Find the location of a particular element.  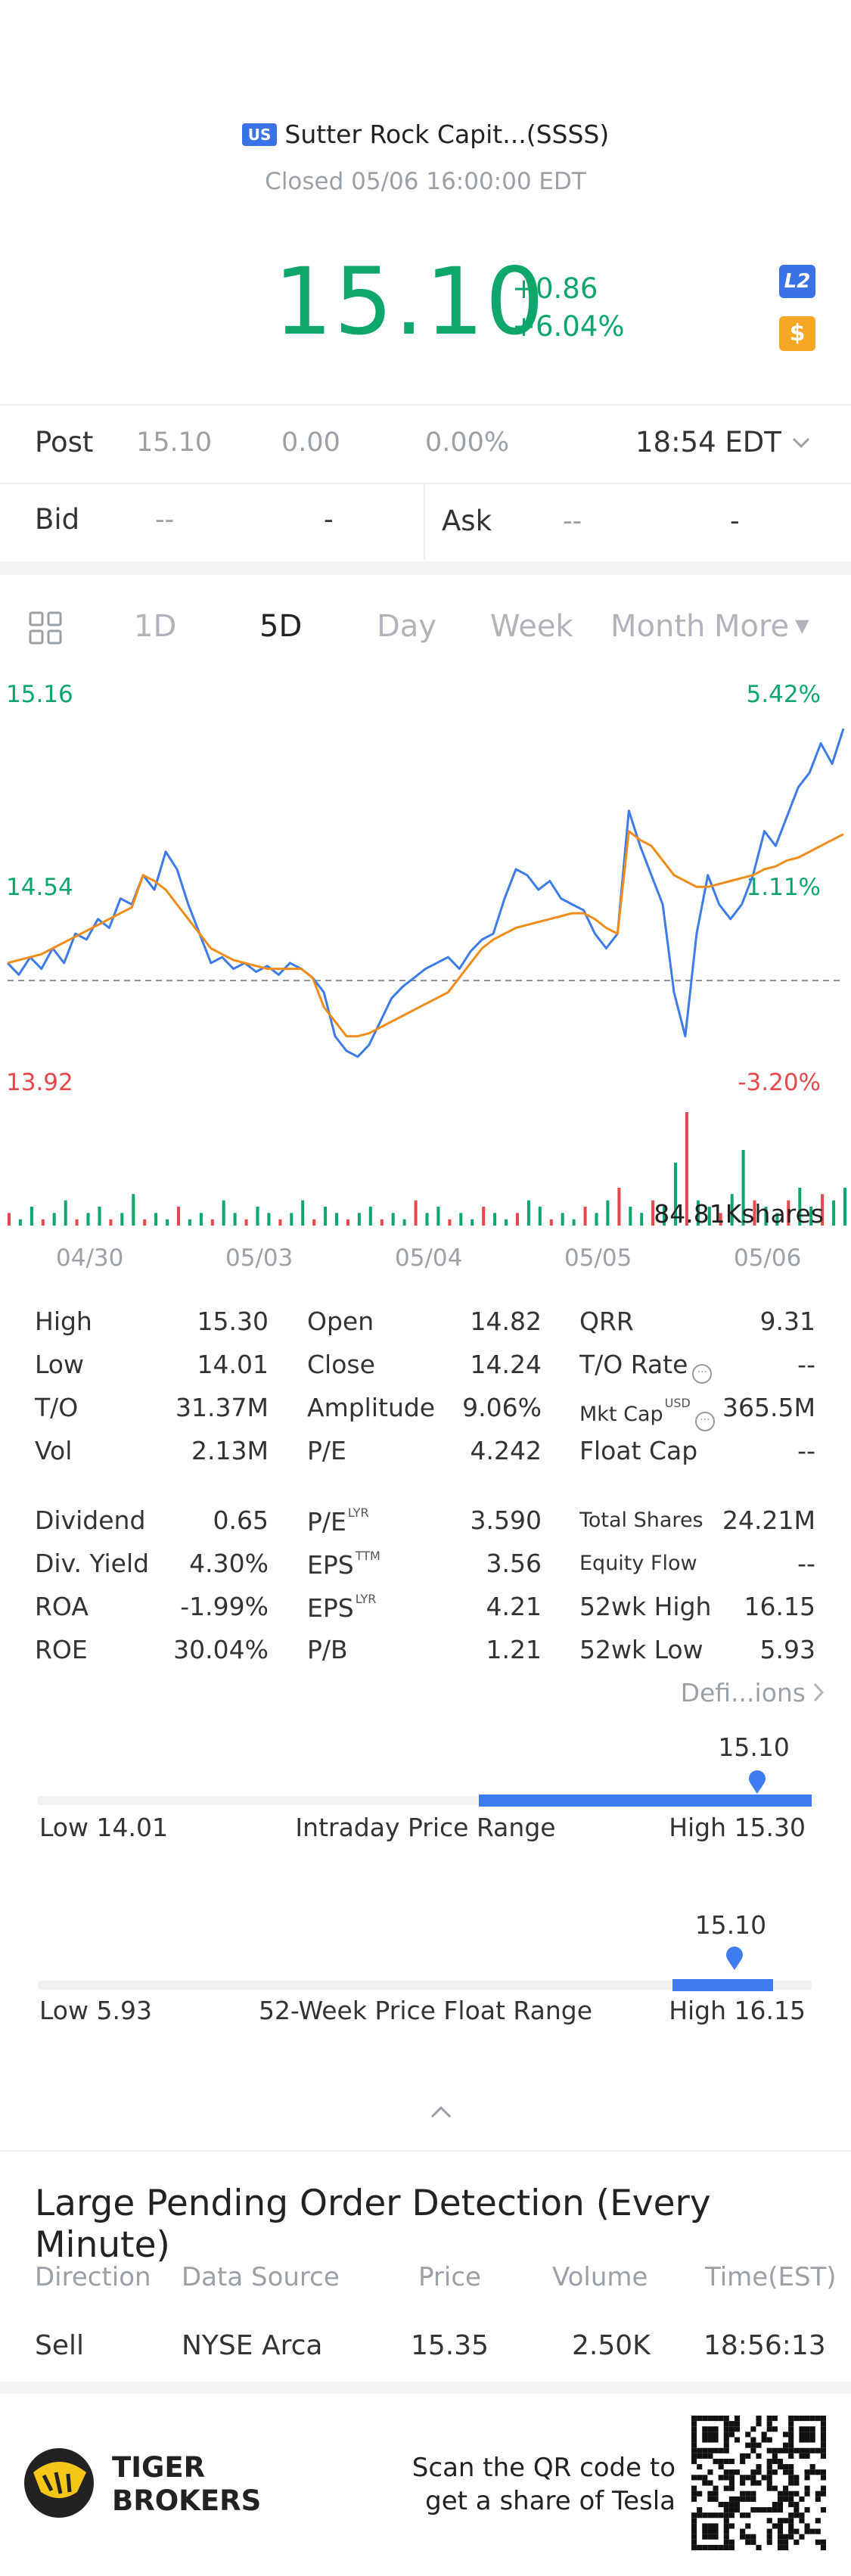

qr-code-icon is located at coordinates (759, 2483).